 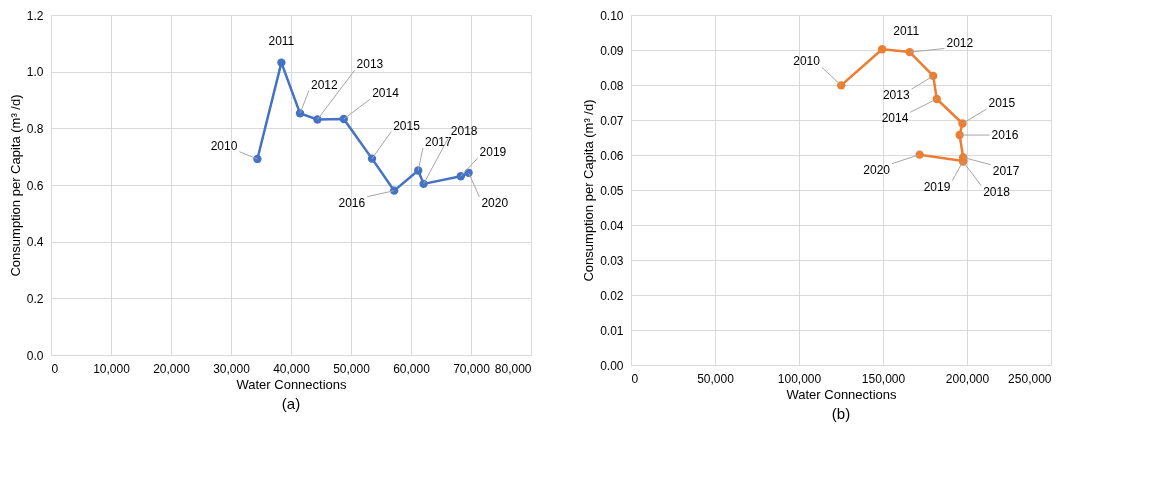 I want to click on x-tick-label: 200,000, so click(x=967, y=378).